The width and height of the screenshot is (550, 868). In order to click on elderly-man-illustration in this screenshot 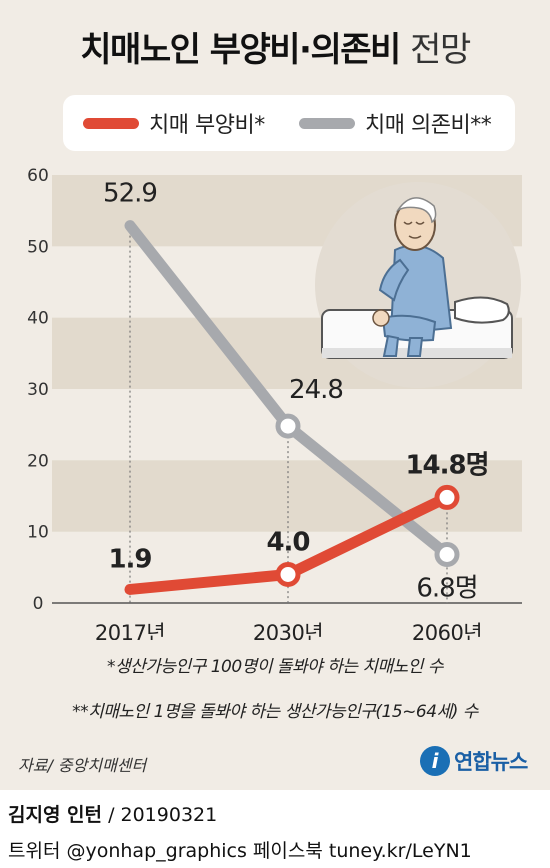, I will do `click(418, 285)`.